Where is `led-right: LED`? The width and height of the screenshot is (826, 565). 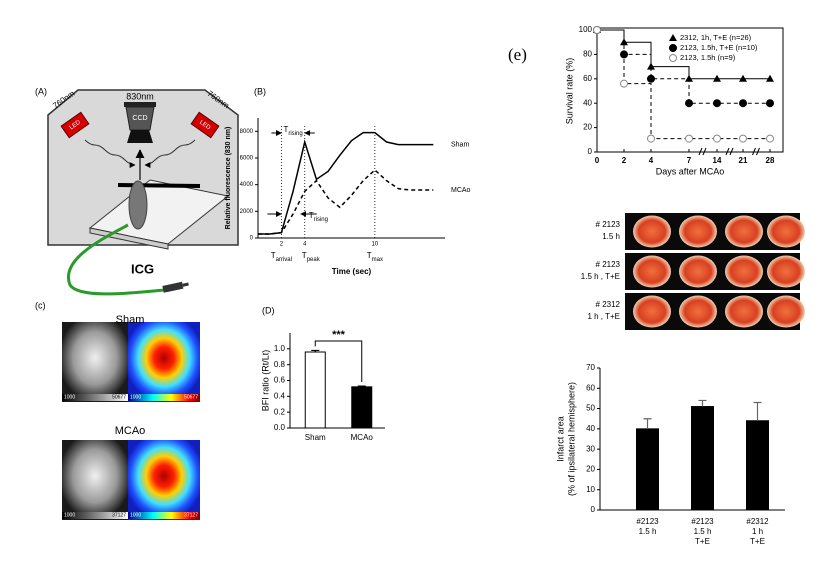 led-right: LED is located at coordinates (205, 125).